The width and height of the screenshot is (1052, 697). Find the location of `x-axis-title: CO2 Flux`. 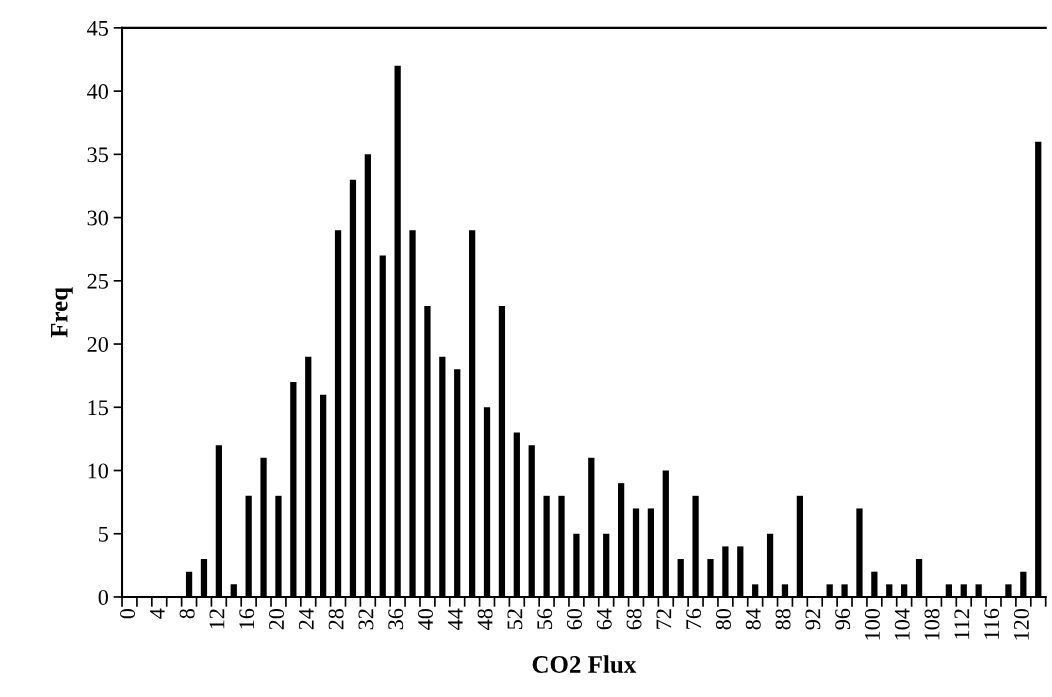

x-axis-title: CO2 Flux is located at coordinates (584, 664).